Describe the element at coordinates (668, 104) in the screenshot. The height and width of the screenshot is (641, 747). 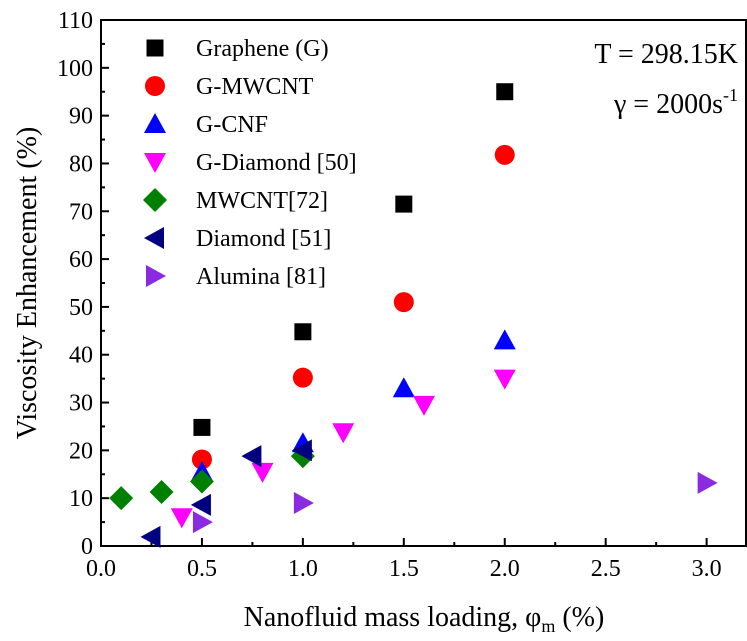
I see `shear-rate-text: γ = 2000s` at that location.